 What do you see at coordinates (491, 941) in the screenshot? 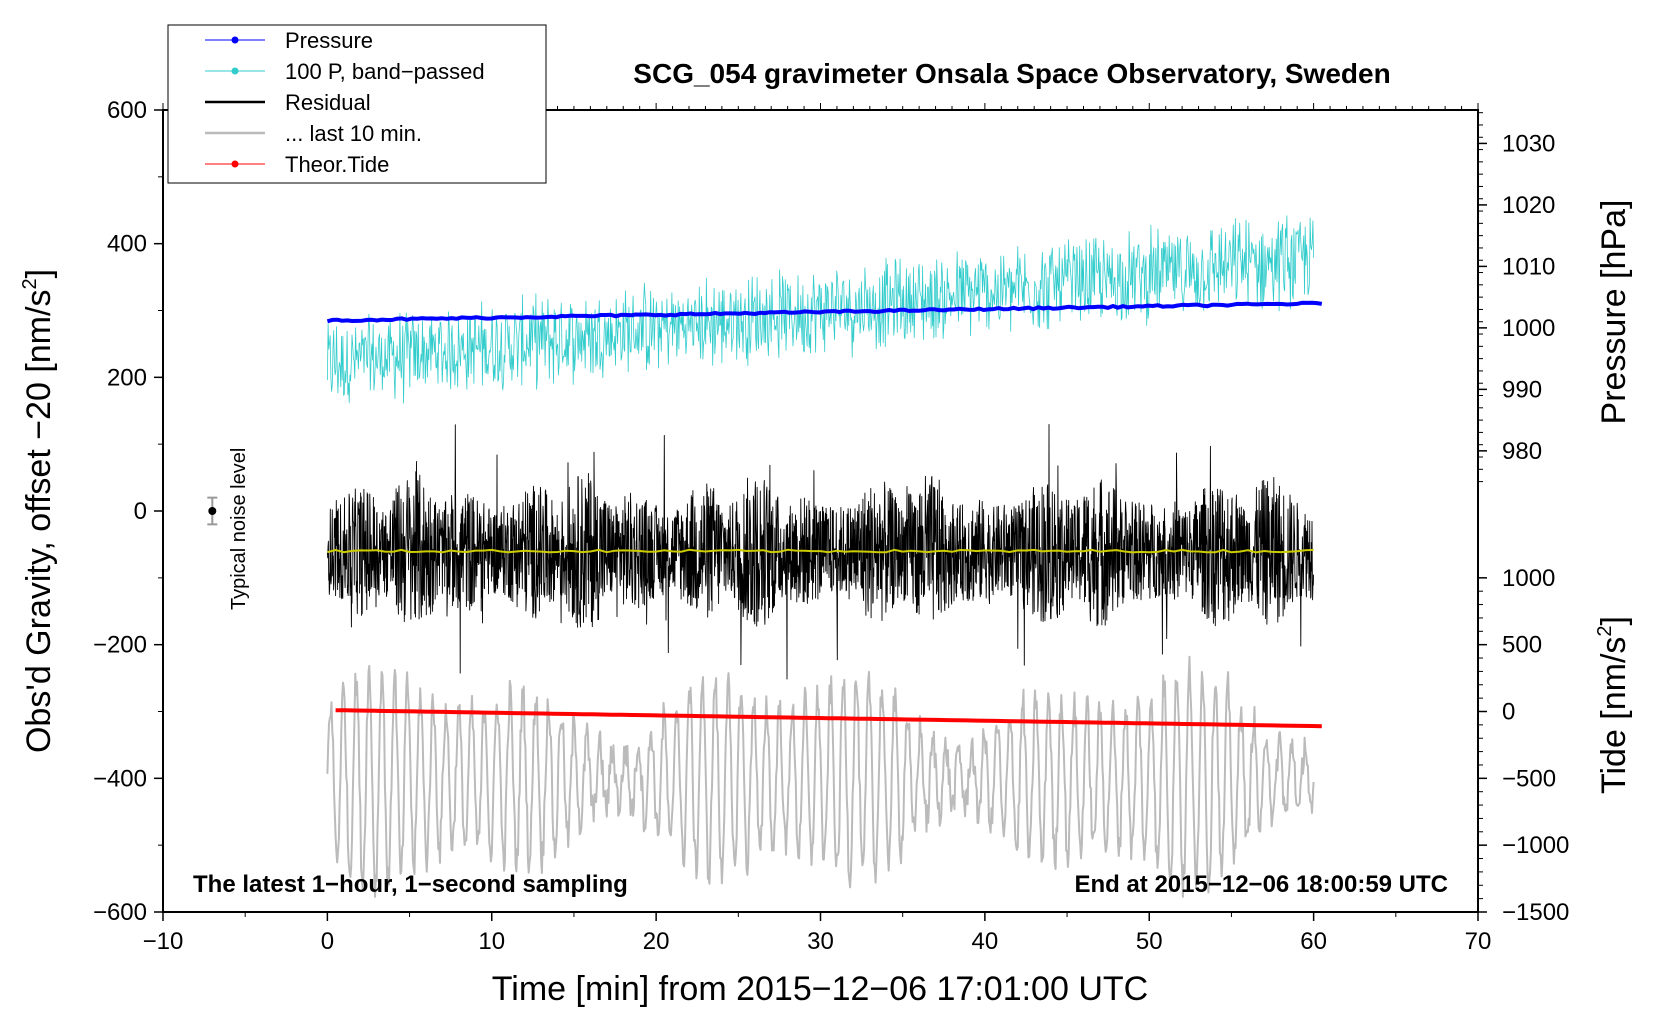
I see `x-tick-label: 10` at bounding box center [491, 941].